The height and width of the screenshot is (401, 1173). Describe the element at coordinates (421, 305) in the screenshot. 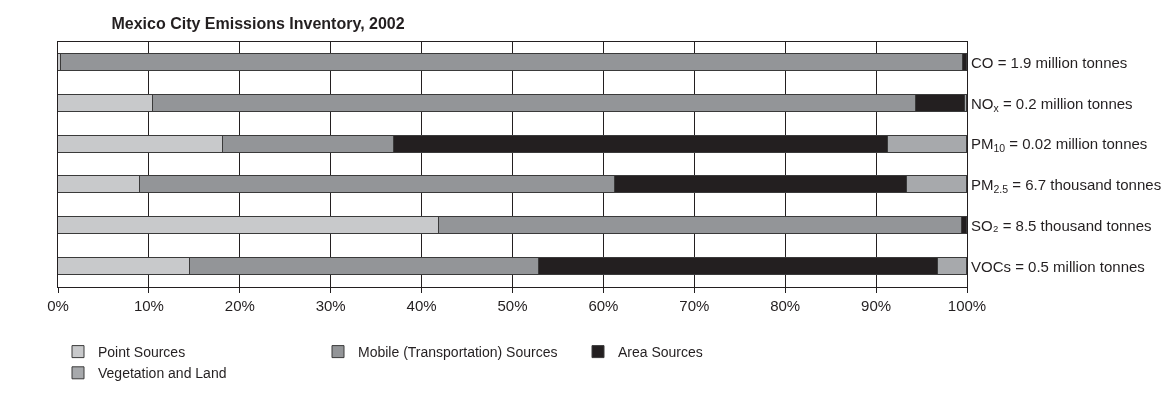

I see `x-tick-label: 40%` at that location.